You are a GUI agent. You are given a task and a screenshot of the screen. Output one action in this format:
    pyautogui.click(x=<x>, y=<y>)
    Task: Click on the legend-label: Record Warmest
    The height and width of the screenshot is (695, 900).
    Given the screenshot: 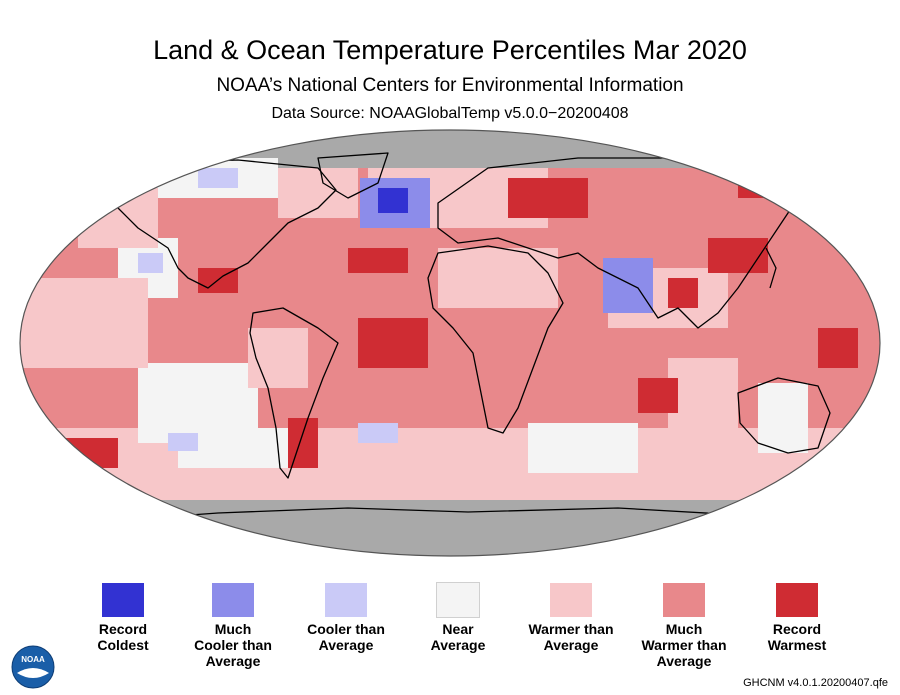 What is the action you would take?
    pyautogui.click(x=797, y=637)
    